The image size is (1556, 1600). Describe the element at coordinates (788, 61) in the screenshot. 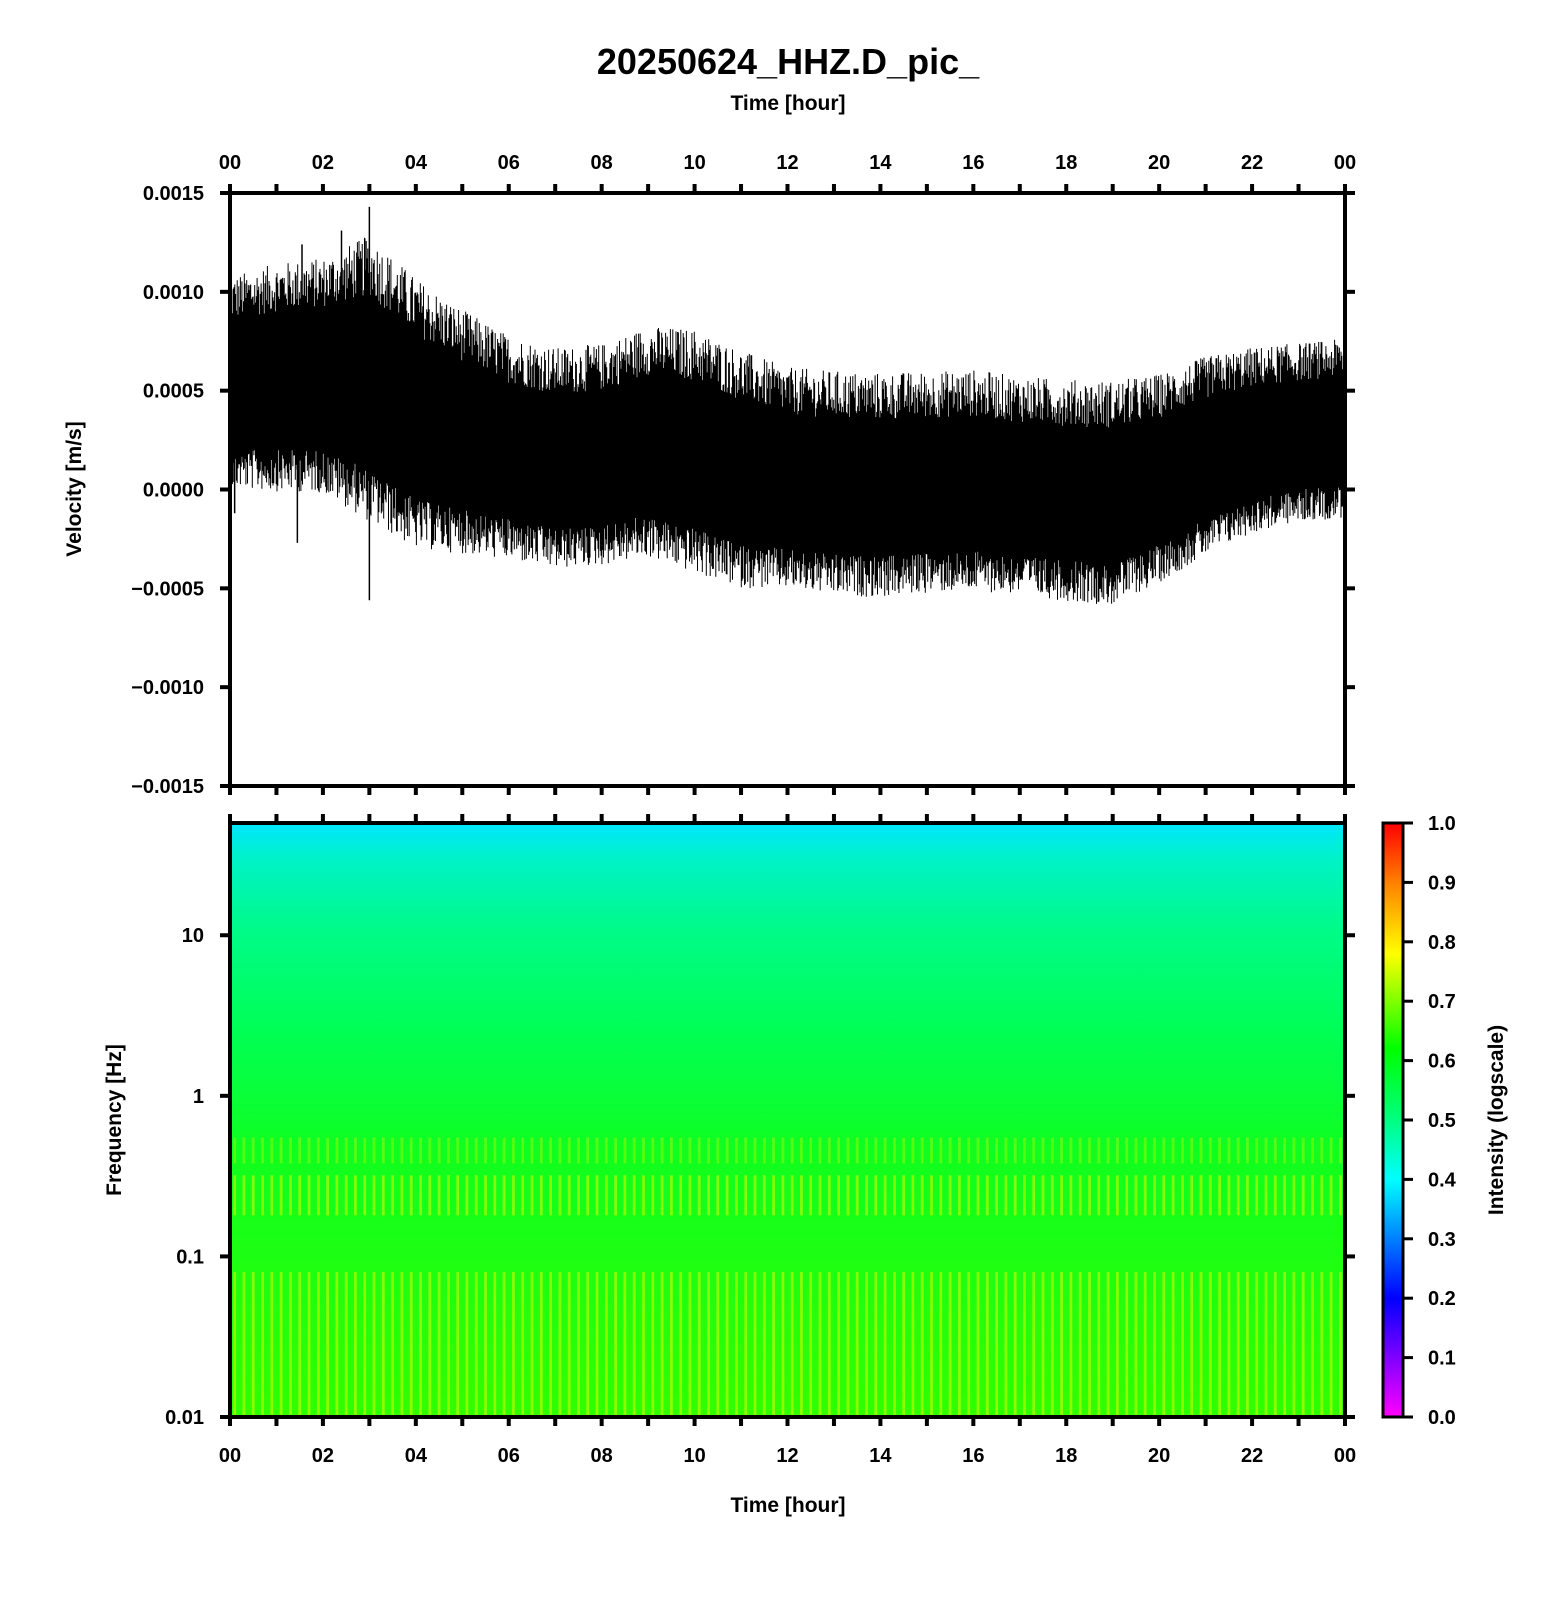

I see `chart-title: 20250624_HHZ.D_pic_` at that location.